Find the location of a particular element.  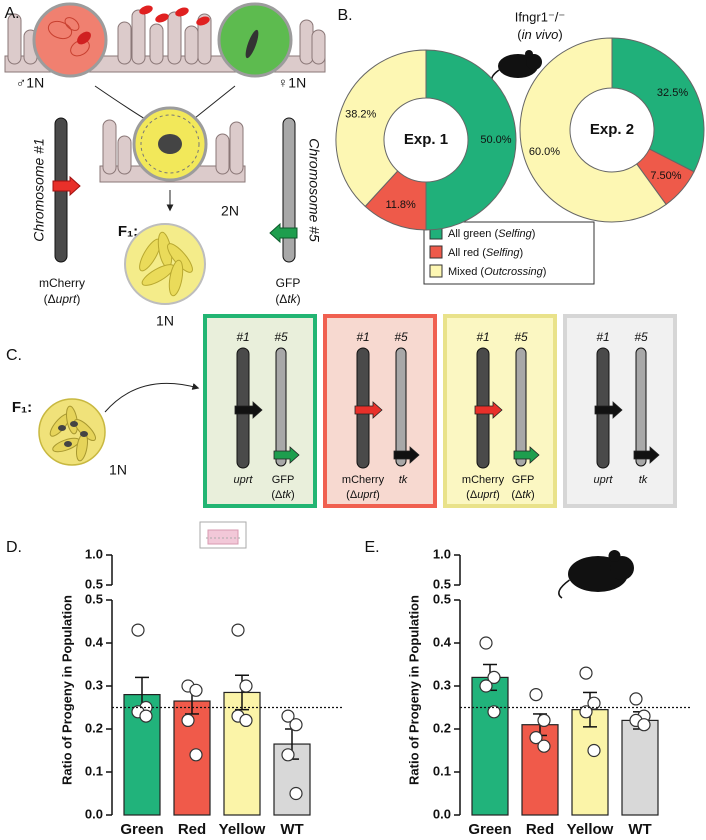

marker-label: (Δuprt) is located at coordinates (62, 299).